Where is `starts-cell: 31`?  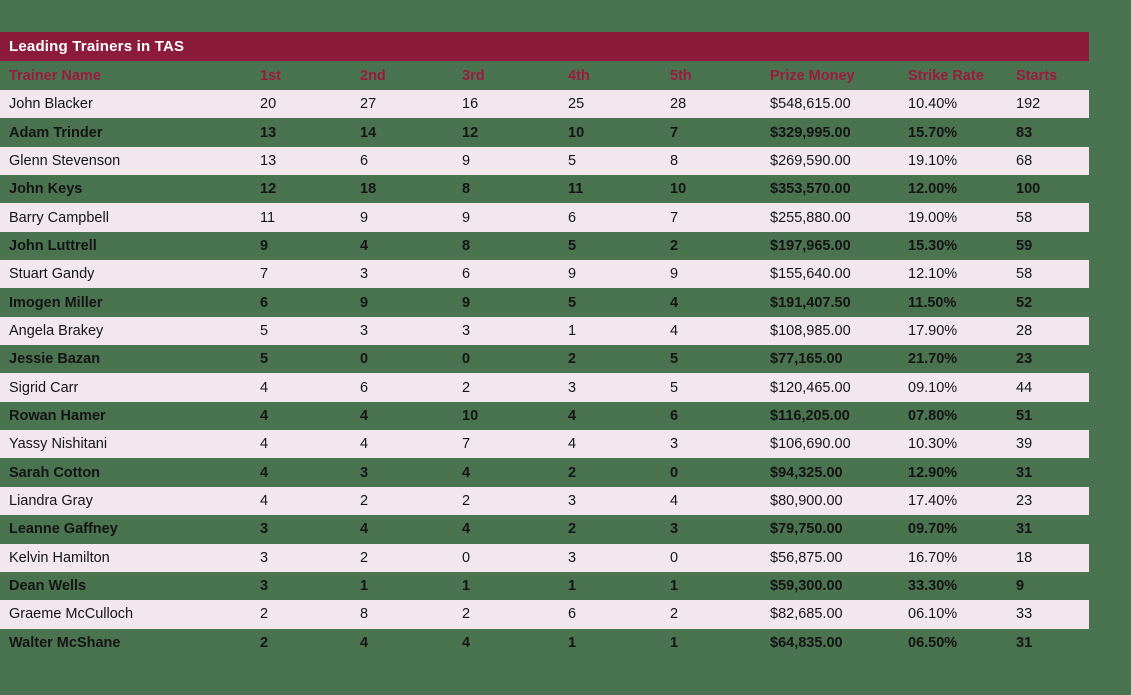
starts-cell: 31 is located at coordinates (1024, 472).